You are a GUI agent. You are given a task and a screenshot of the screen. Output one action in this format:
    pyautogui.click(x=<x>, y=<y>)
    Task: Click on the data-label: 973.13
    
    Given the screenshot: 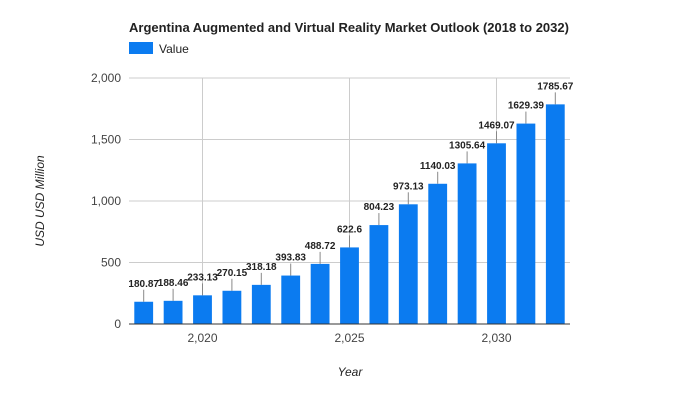 What is the action you would take?
    pyautogui.click(x=408, y=186)
    